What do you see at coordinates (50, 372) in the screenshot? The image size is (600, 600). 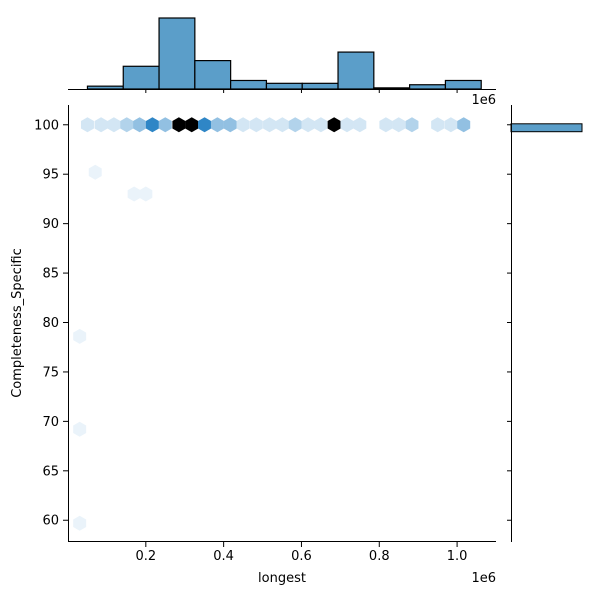 I see `y-tick-label-3: 75` at bounding box center [50, 372].